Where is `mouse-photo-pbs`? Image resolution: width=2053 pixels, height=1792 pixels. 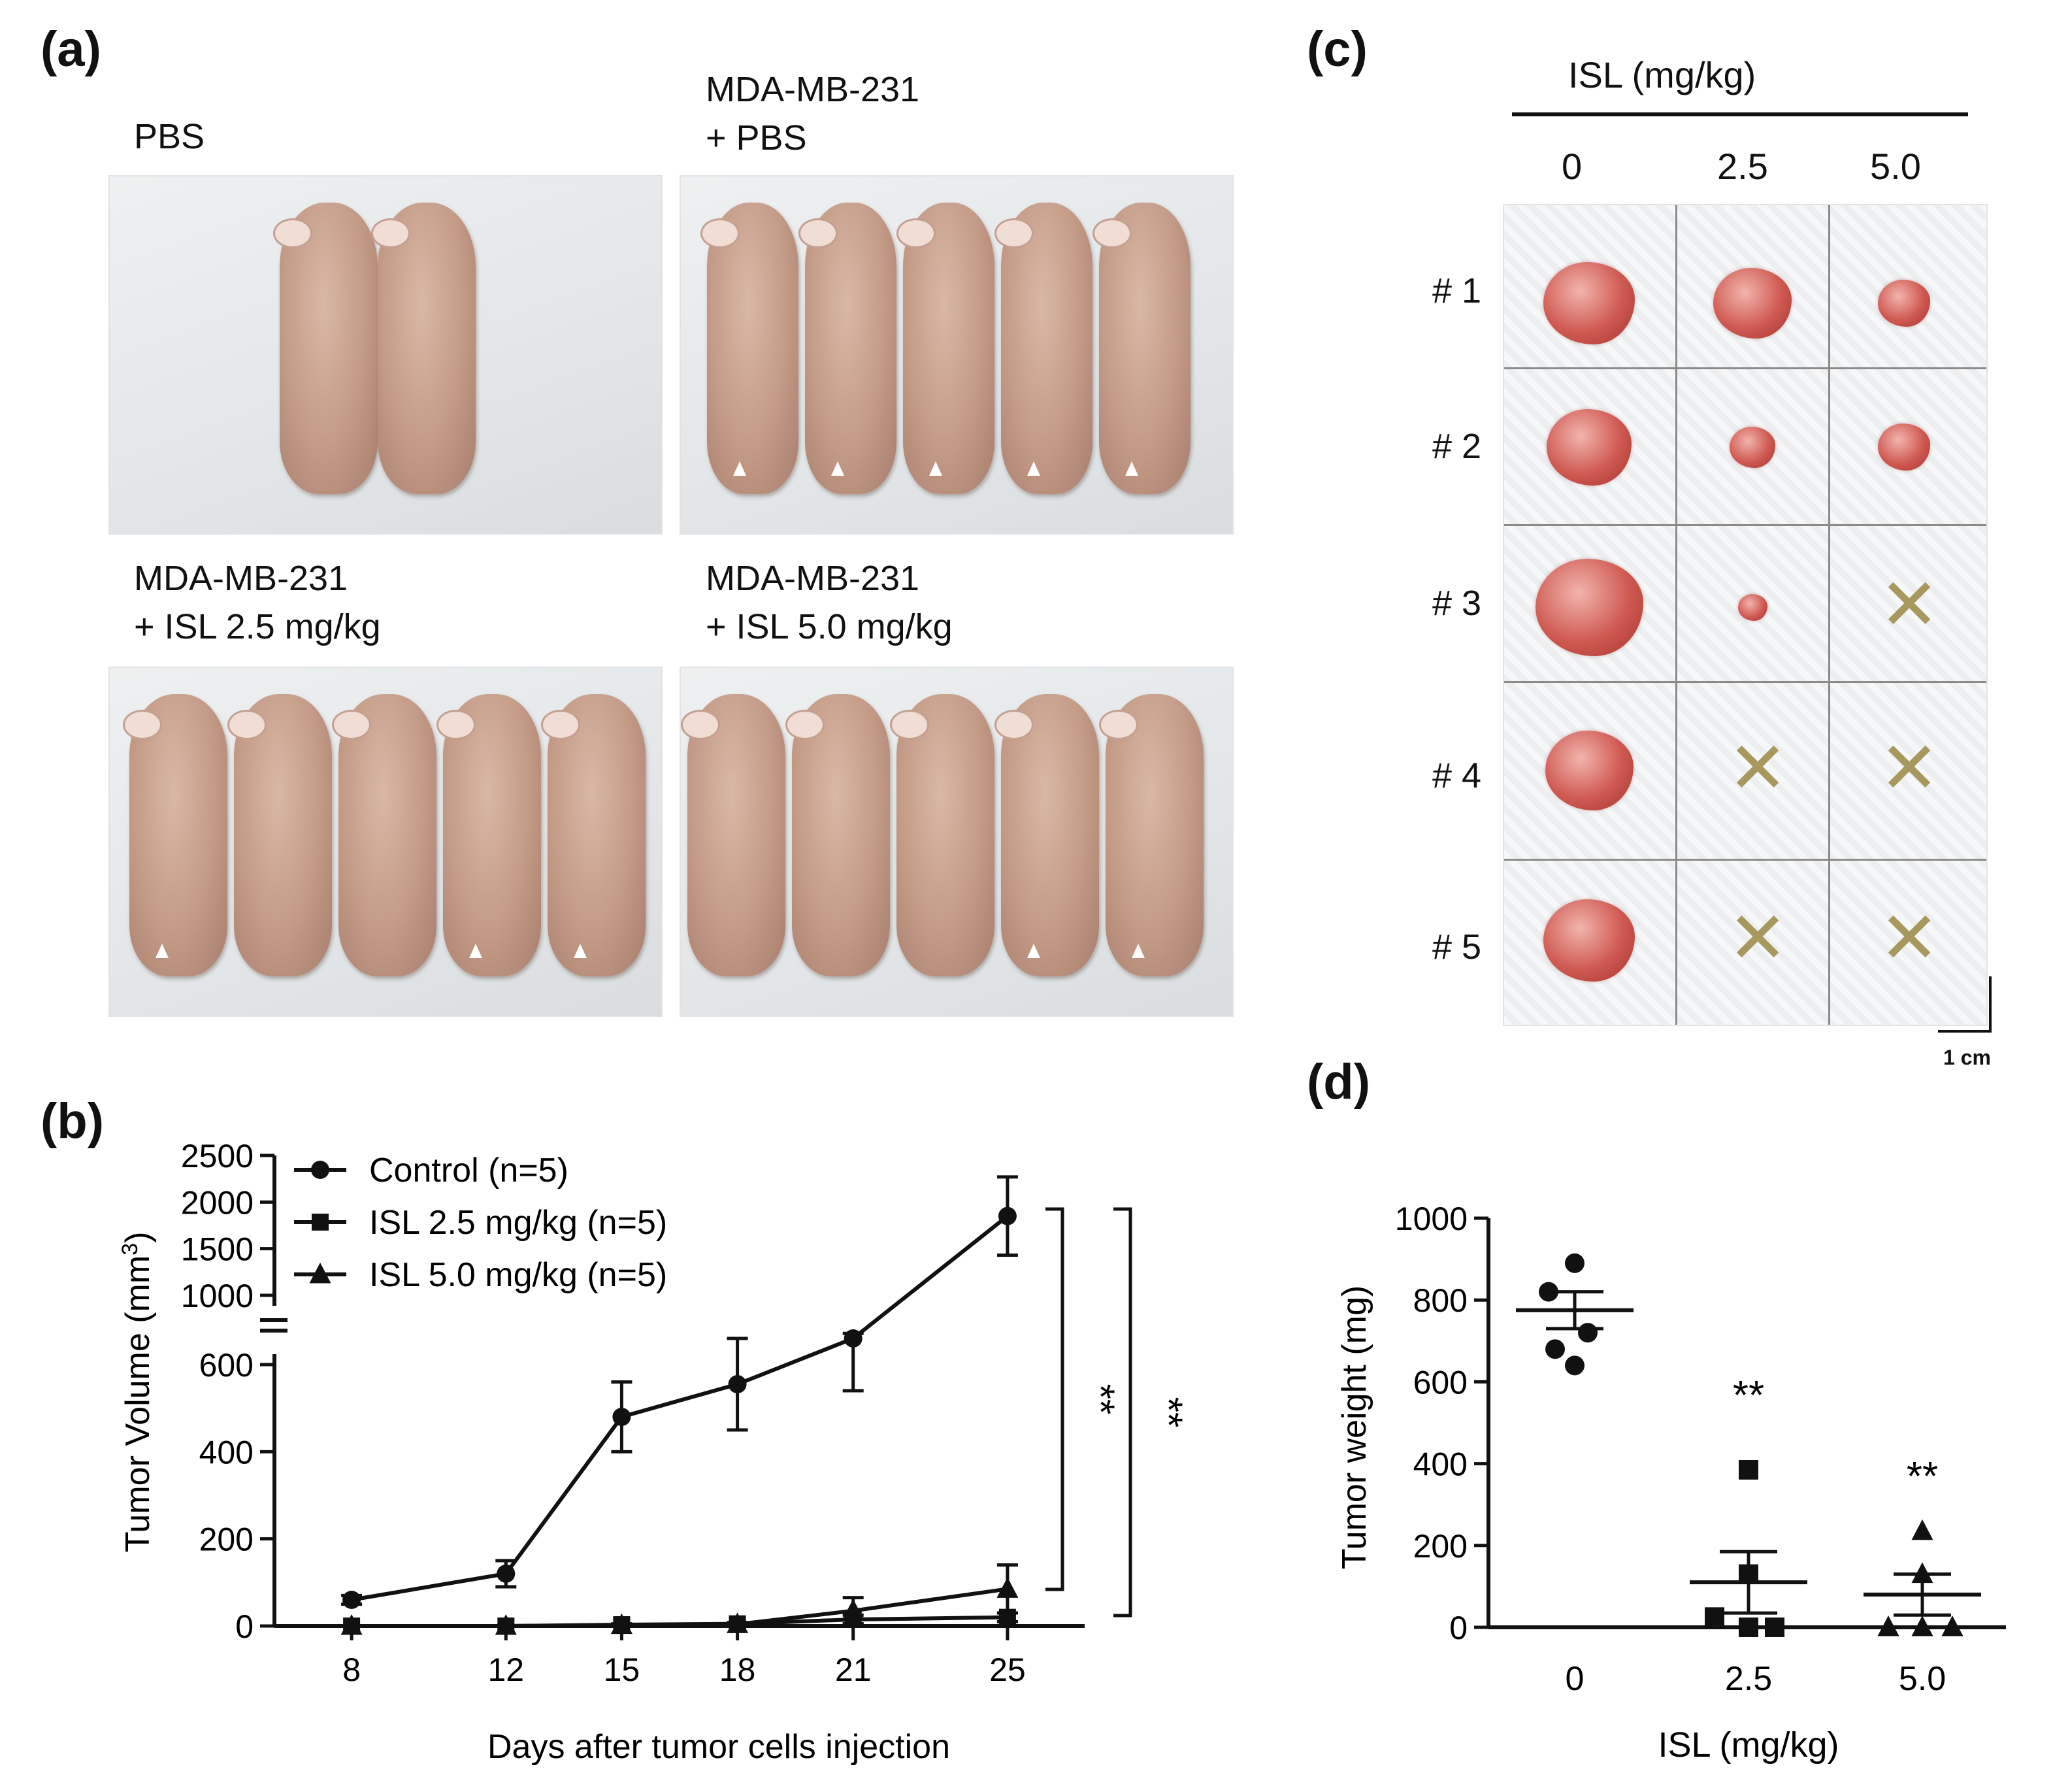 mouse-photo-pbs is located at coordinates (385, 355).